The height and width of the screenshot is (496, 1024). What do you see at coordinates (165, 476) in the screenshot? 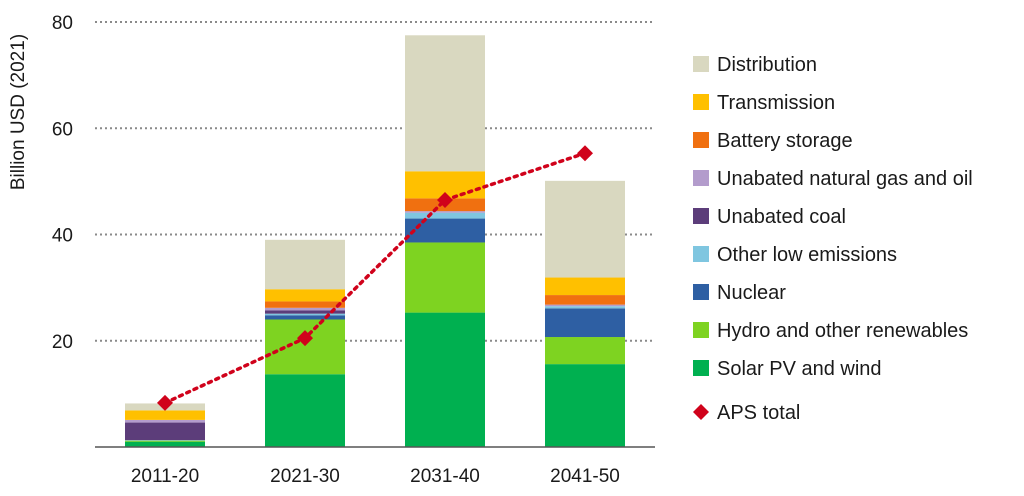
I see `x-tick-label: 2011-20` at bounding box center [165, 476].